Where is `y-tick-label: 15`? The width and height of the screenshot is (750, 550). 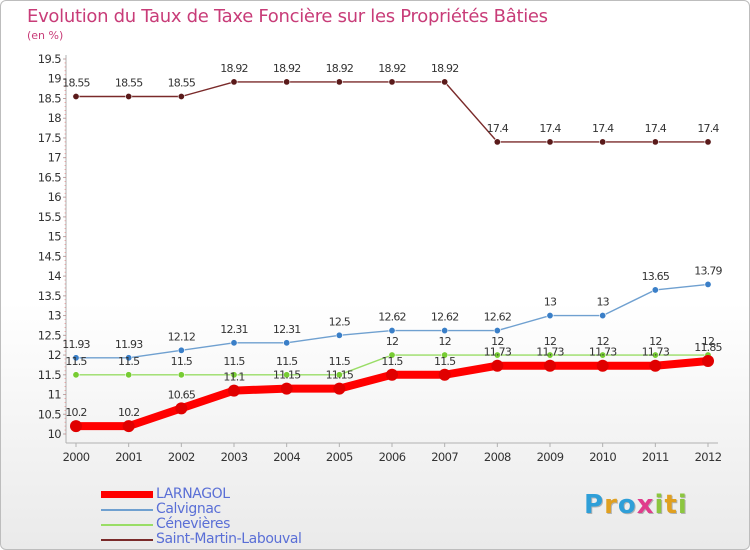 y-tick-label: 15 is located at coordinates (55, 237).